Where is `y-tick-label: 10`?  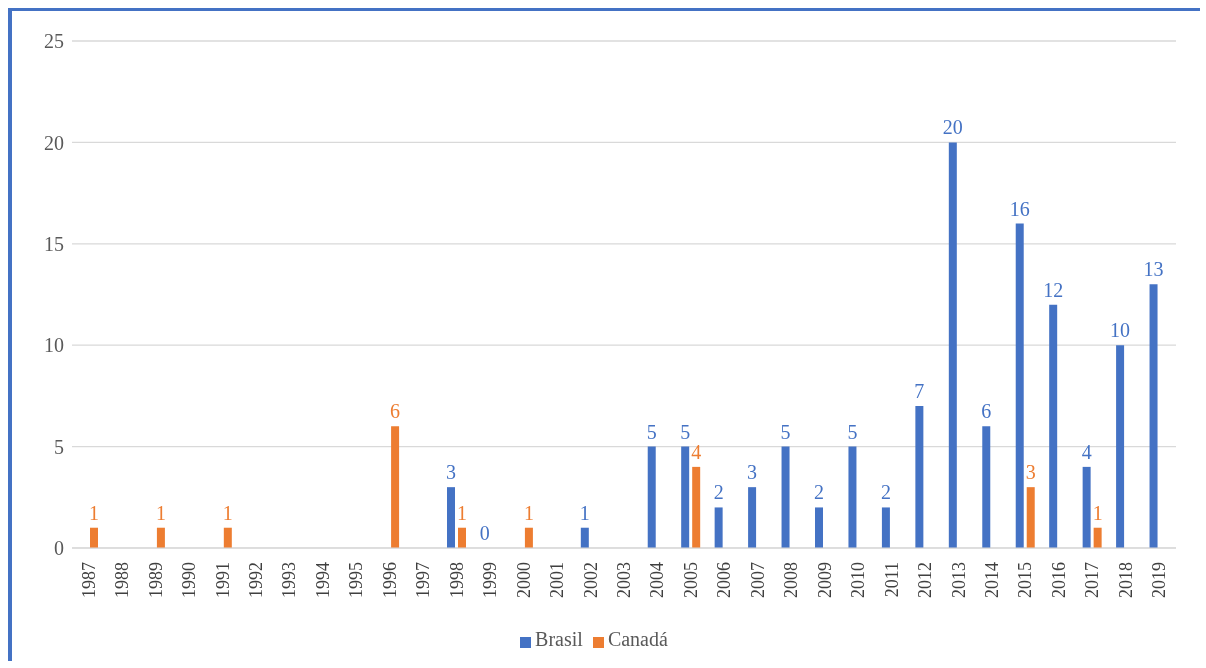
y-tick-label: 10 is located at coordinates (54, 345).